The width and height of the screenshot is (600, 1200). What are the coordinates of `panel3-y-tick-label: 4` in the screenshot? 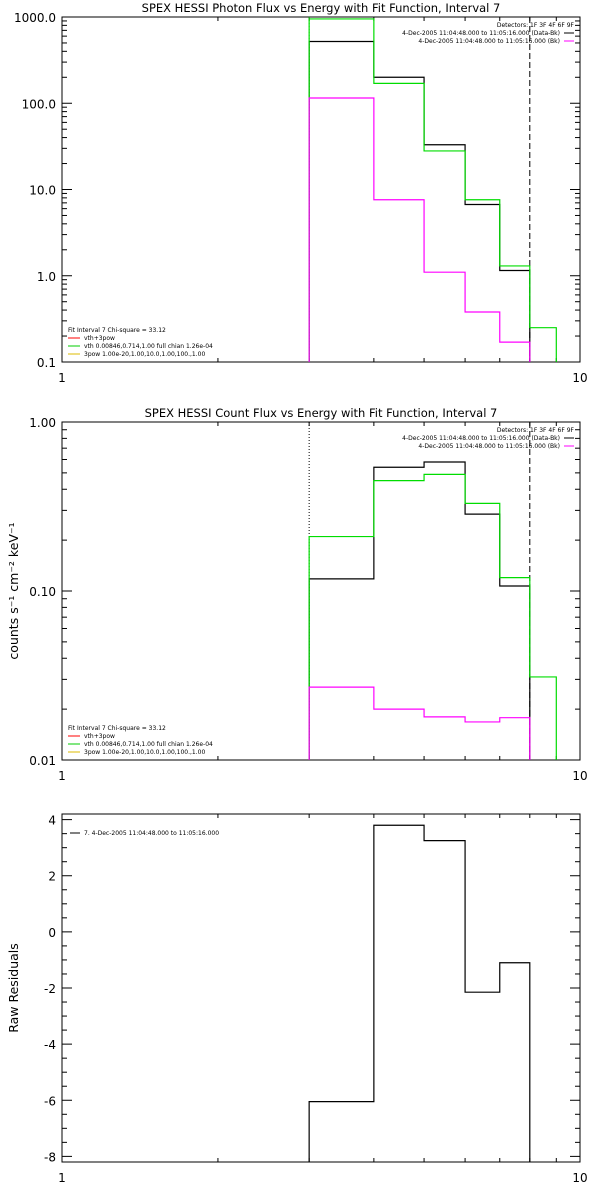 It's located at (52, 821).